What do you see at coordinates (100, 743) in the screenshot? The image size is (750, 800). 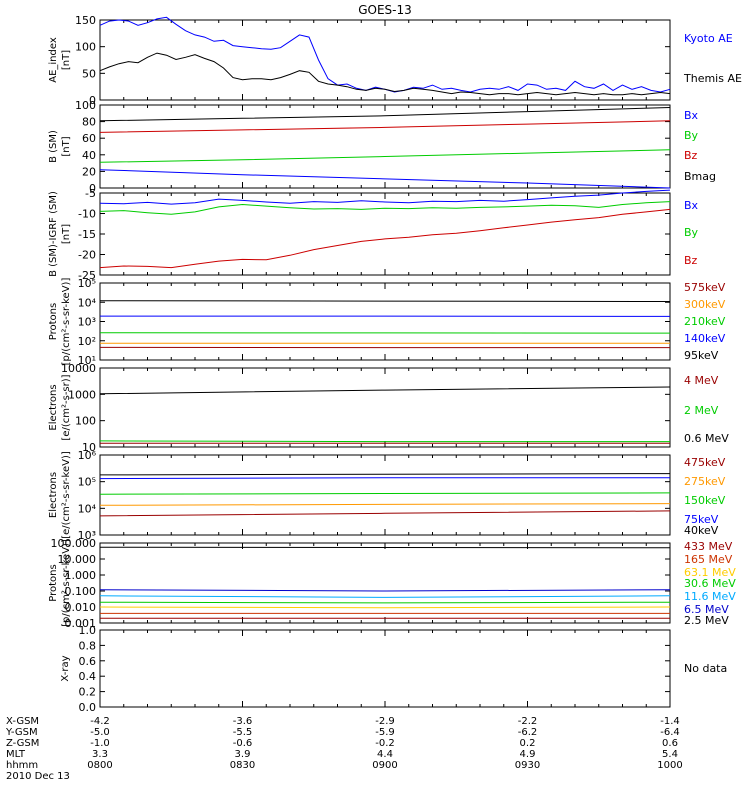 I see `footer-value: -1.0` at bounding box center [100, 743].